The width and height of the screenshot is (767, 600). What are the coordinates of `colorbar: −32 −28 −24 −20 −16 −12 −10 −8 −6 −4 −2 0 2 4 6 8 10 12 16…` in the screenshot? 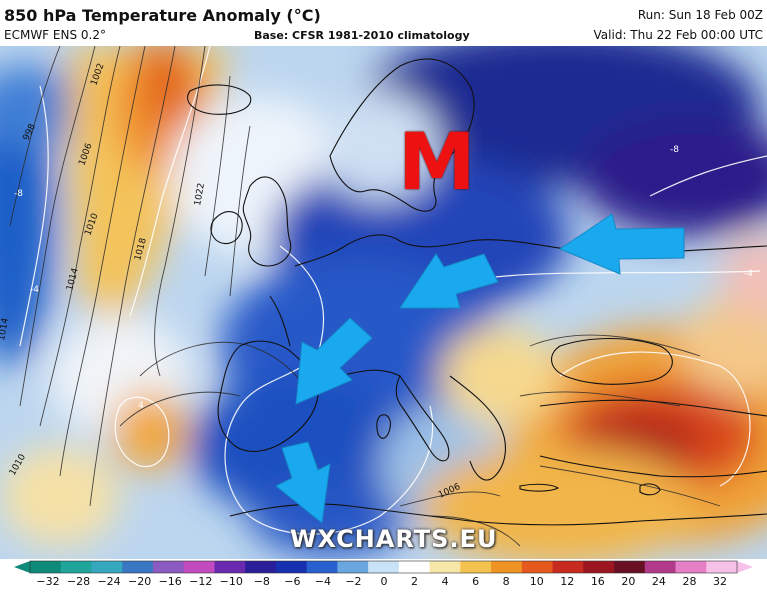 It's located at (383, 580).